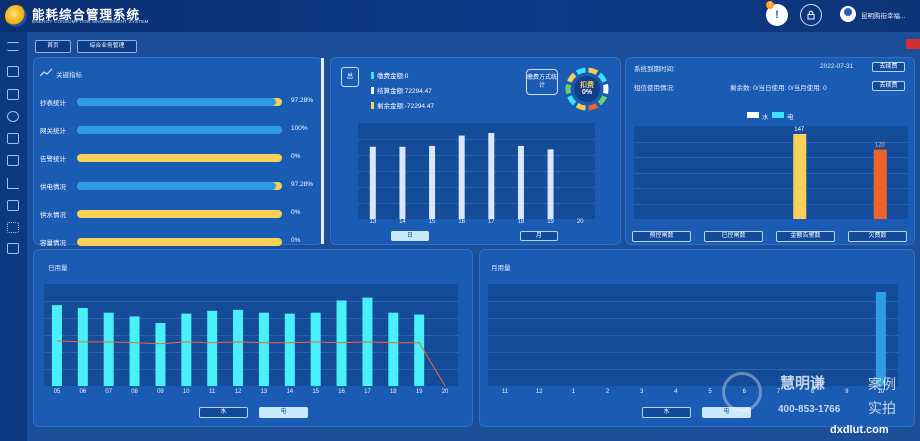 The image size is (920, 441). What do you see at coordinates (666, 412) in the screenshot?
I see `monthly-tab-water: 水` at bounding box center [666, 412].